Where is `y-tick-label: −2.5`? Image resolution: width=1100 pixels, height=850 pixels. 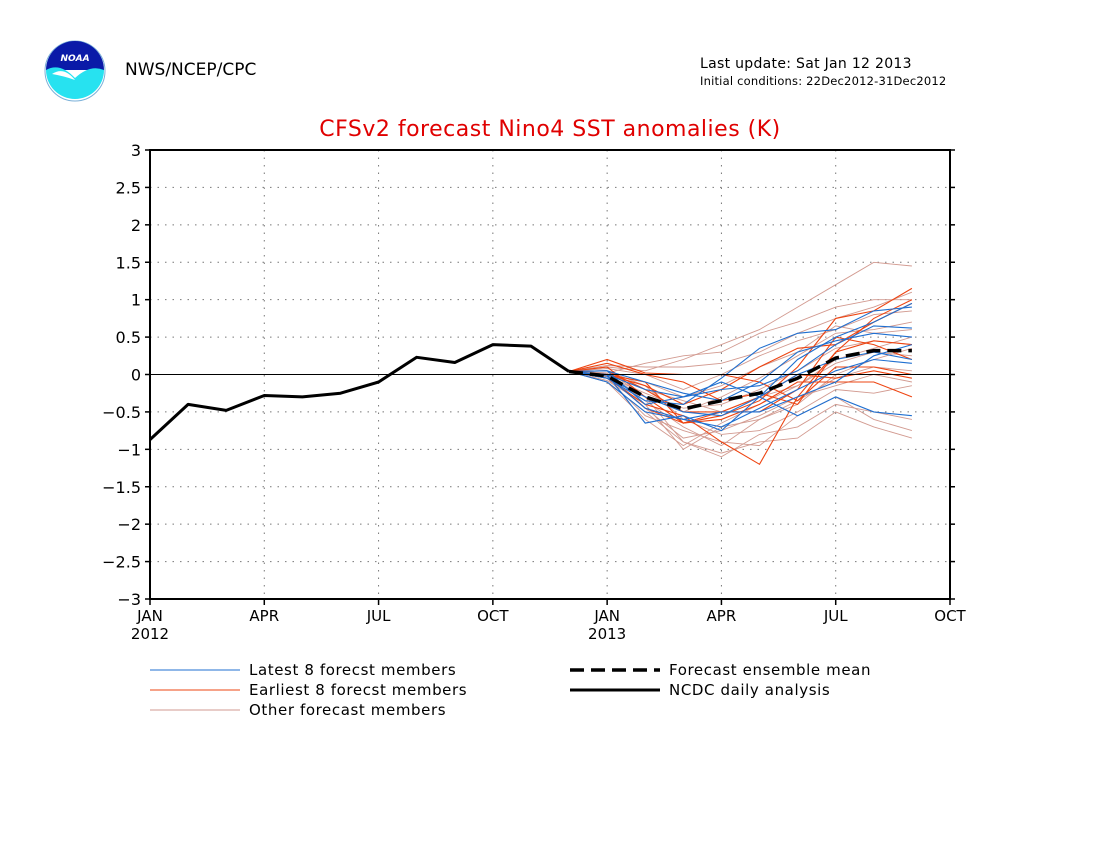
y-tick-label: −2.5 is located at coordinates (121, 562).